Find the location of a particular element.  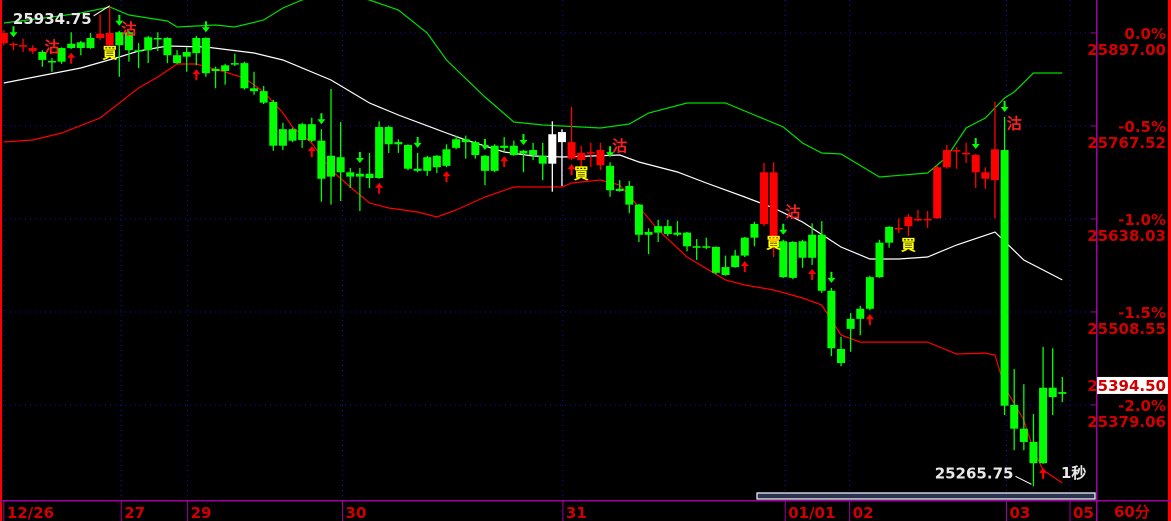

percent-label: -0.5% is located at coordinates (1142, 127).